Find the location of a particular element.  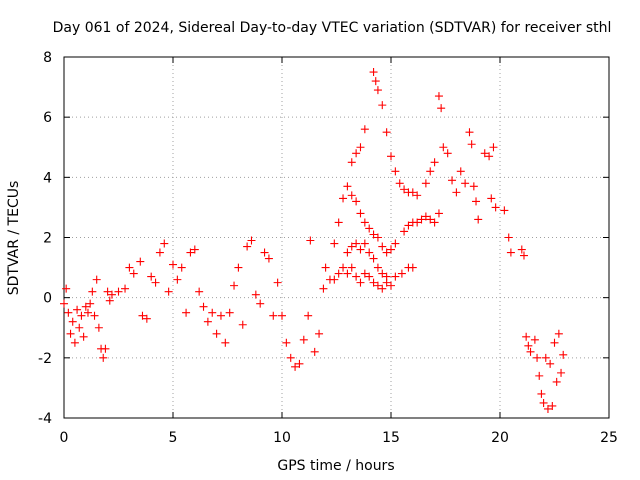

x-axis-label: GPS time / hours is located at coordinates (335, 466).